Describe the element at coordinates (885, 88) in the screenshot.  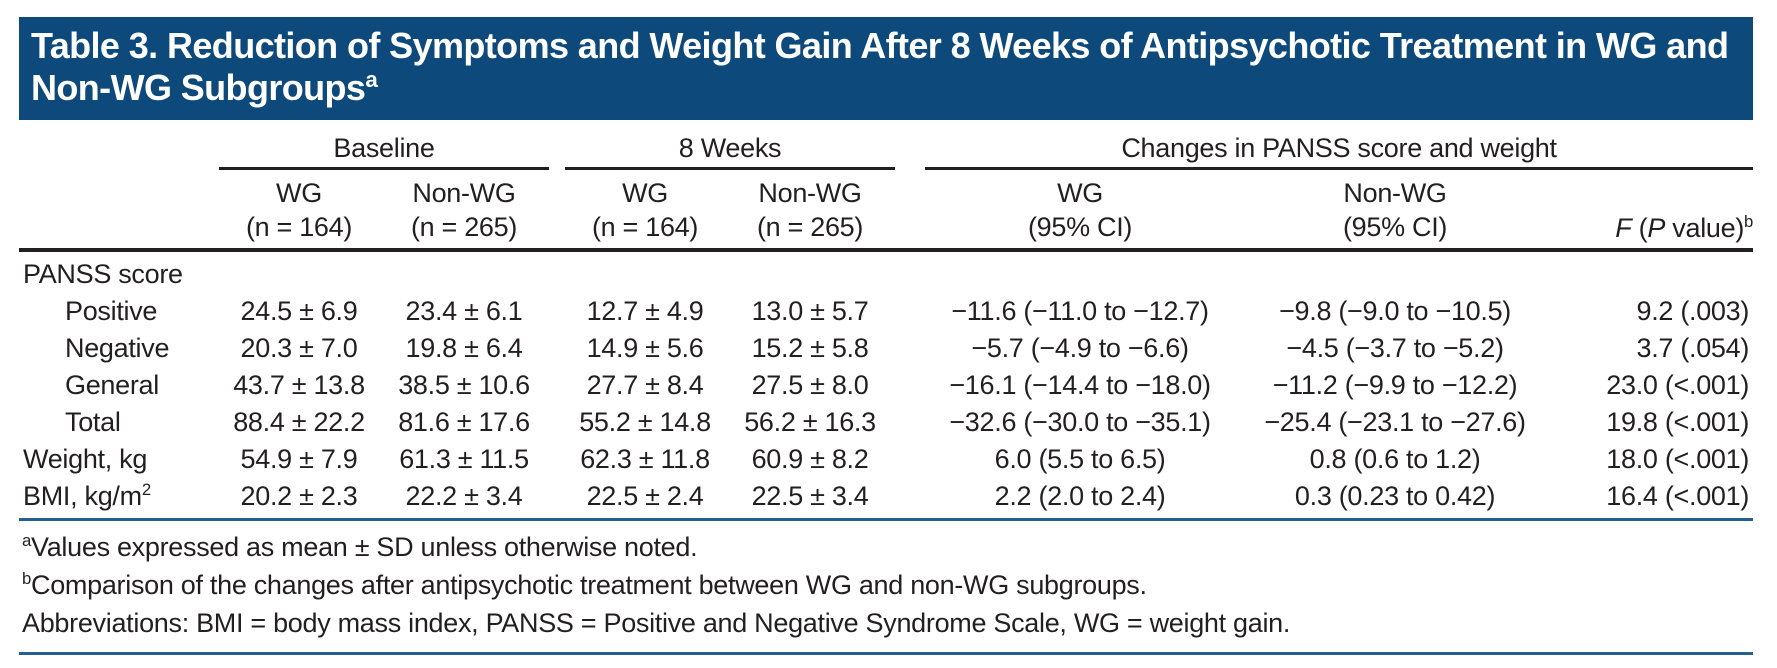
I see `table-title-line2: Non-WG Subgroupsa` at that location.